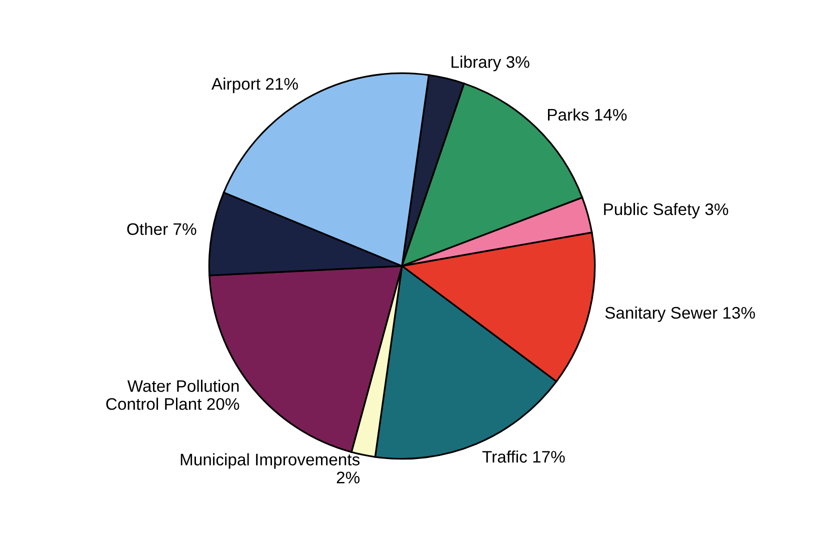 This screenshot has width=824, height=553. What do you see at coordinates (680, 314) in the screenshot?
I see `slice-label: Sanitary Sewer 13%` at bounding box center [680, 314].